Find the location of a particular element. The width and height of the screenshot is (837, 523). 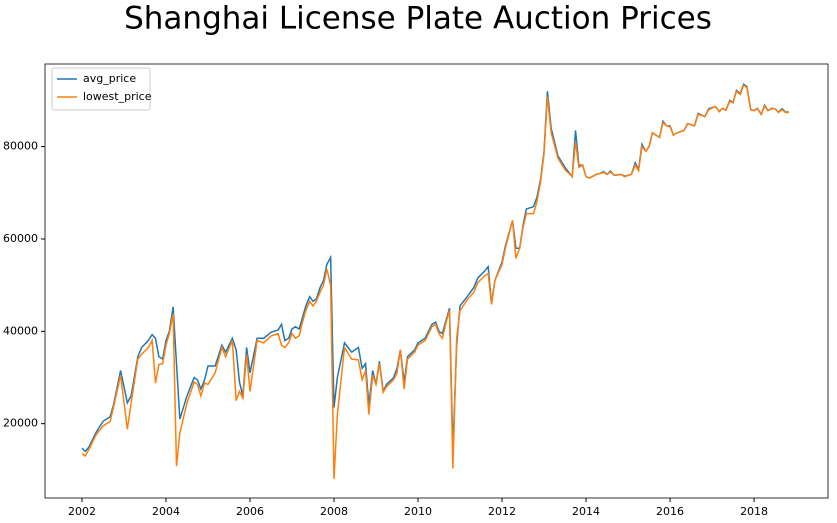

y-tick-label: 40000 is located at coordinates (20, 330).